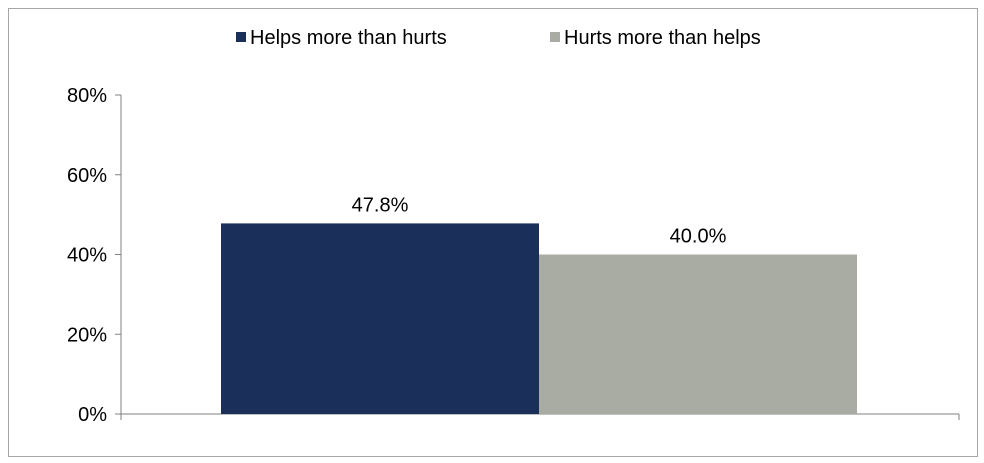 This screenshot has height=463, width=984. What do you see at coordinates (348, 38) in the screenshot?
I see `legend-entry-0: Helps more than hurts` at bounding box center [348, 38].